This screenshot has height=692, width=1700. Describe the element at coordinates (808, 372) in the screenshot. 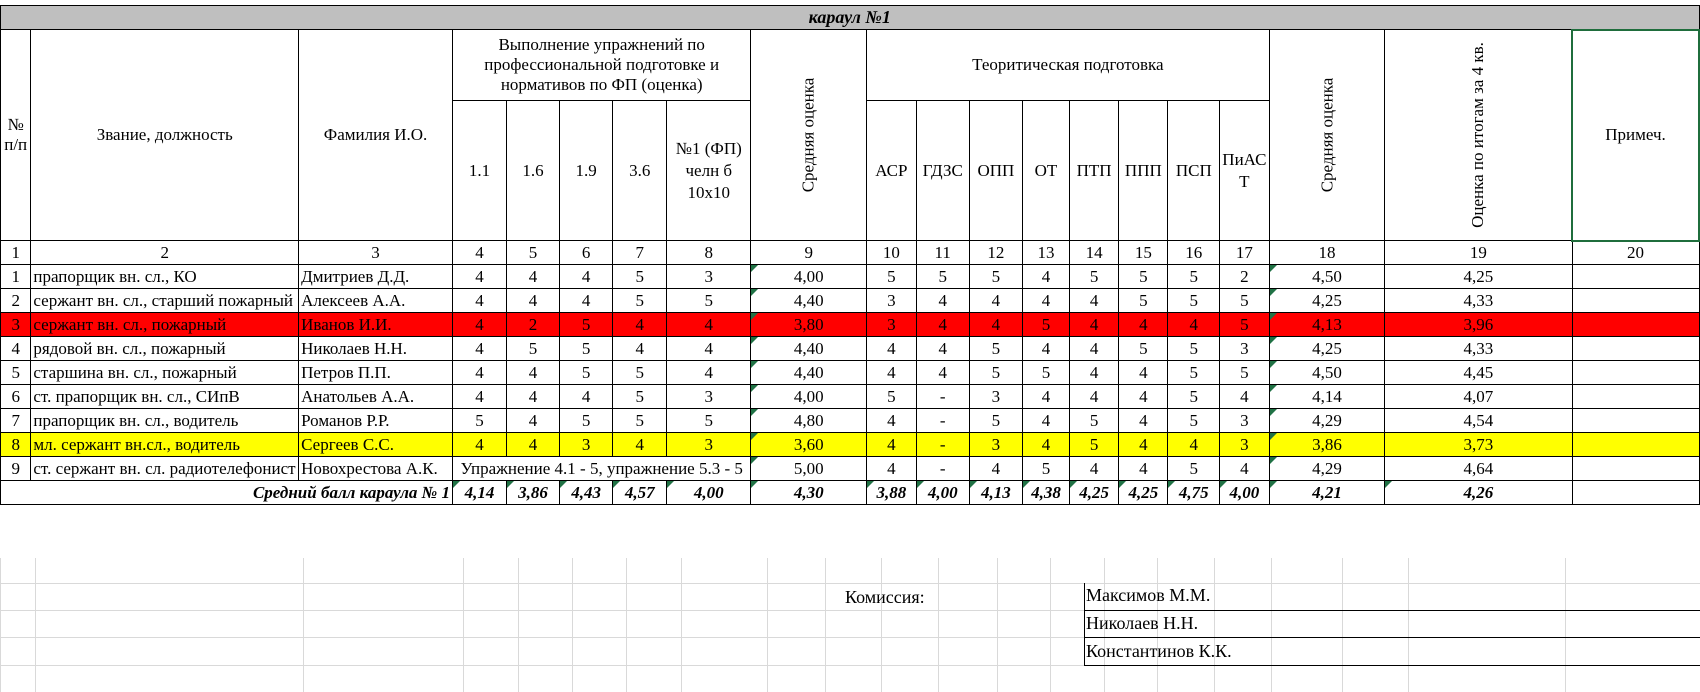

I see `avg1-cell: 4,40` at that location.